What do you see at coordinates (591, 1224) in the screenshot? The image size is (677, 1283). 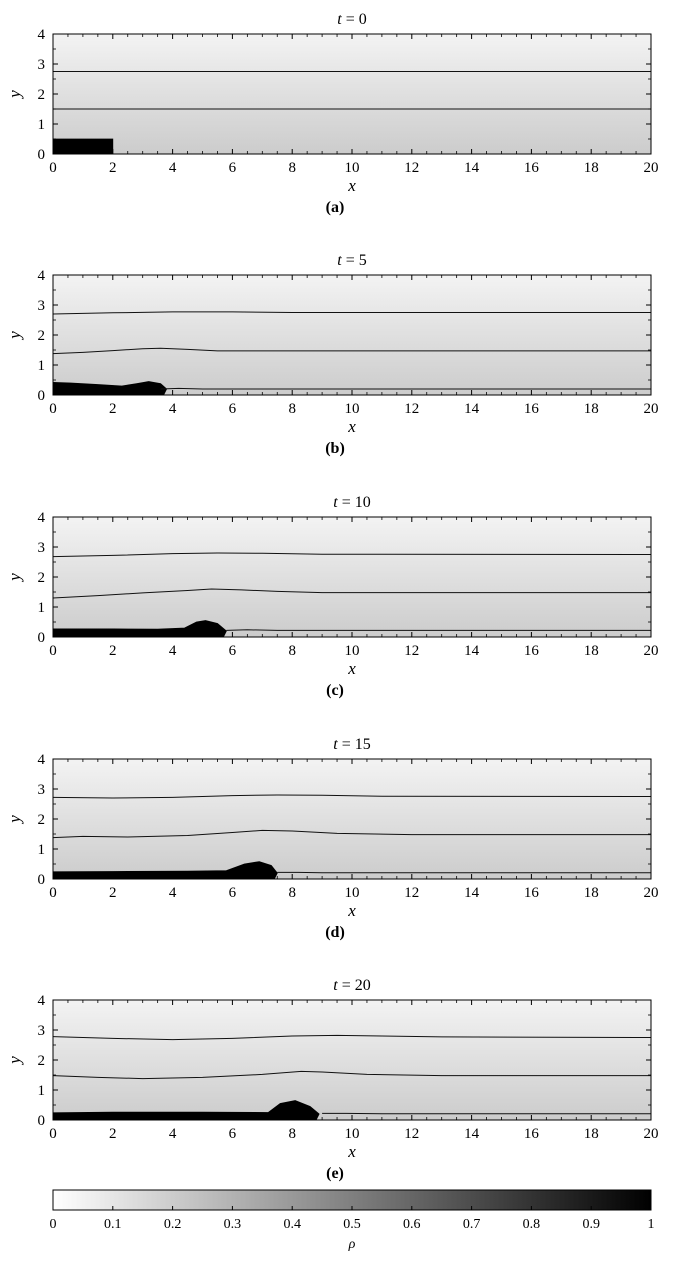 I see `colorbar-tick-label: 0.9` at bounding box center [591, 1224].